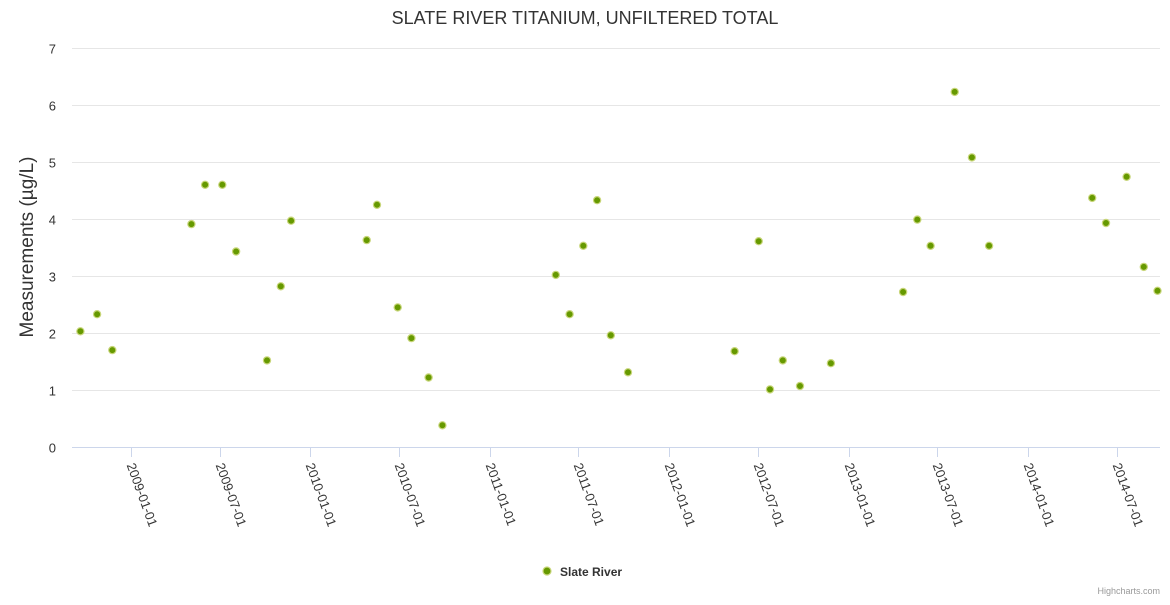  What do you see at coordinates (52, 448) in the screenshot?
I see `y-tick-label: 0` at bounding box center [52, 448].